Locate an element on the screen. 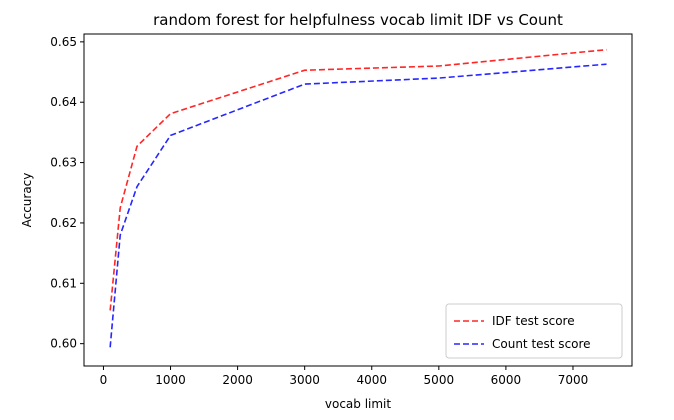 The height and width of the screenshot is (420, 674). x-tick-label: 7000 is located at coordinates (573, 380).